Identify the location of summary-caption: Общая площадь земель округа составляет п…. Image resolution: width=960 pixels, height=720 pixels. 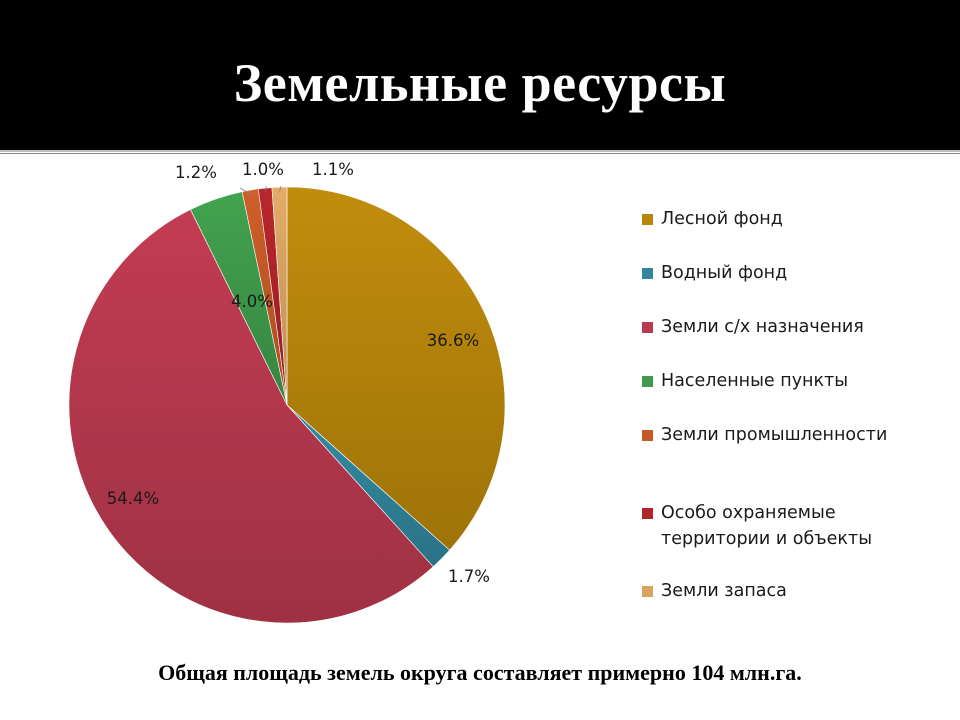
(480, 672).